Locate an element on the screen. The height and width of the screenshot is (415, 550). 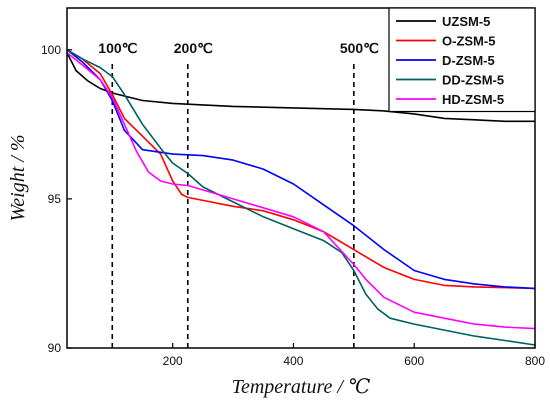
x-tick-label: 200 is located at coordinates (173, 361).